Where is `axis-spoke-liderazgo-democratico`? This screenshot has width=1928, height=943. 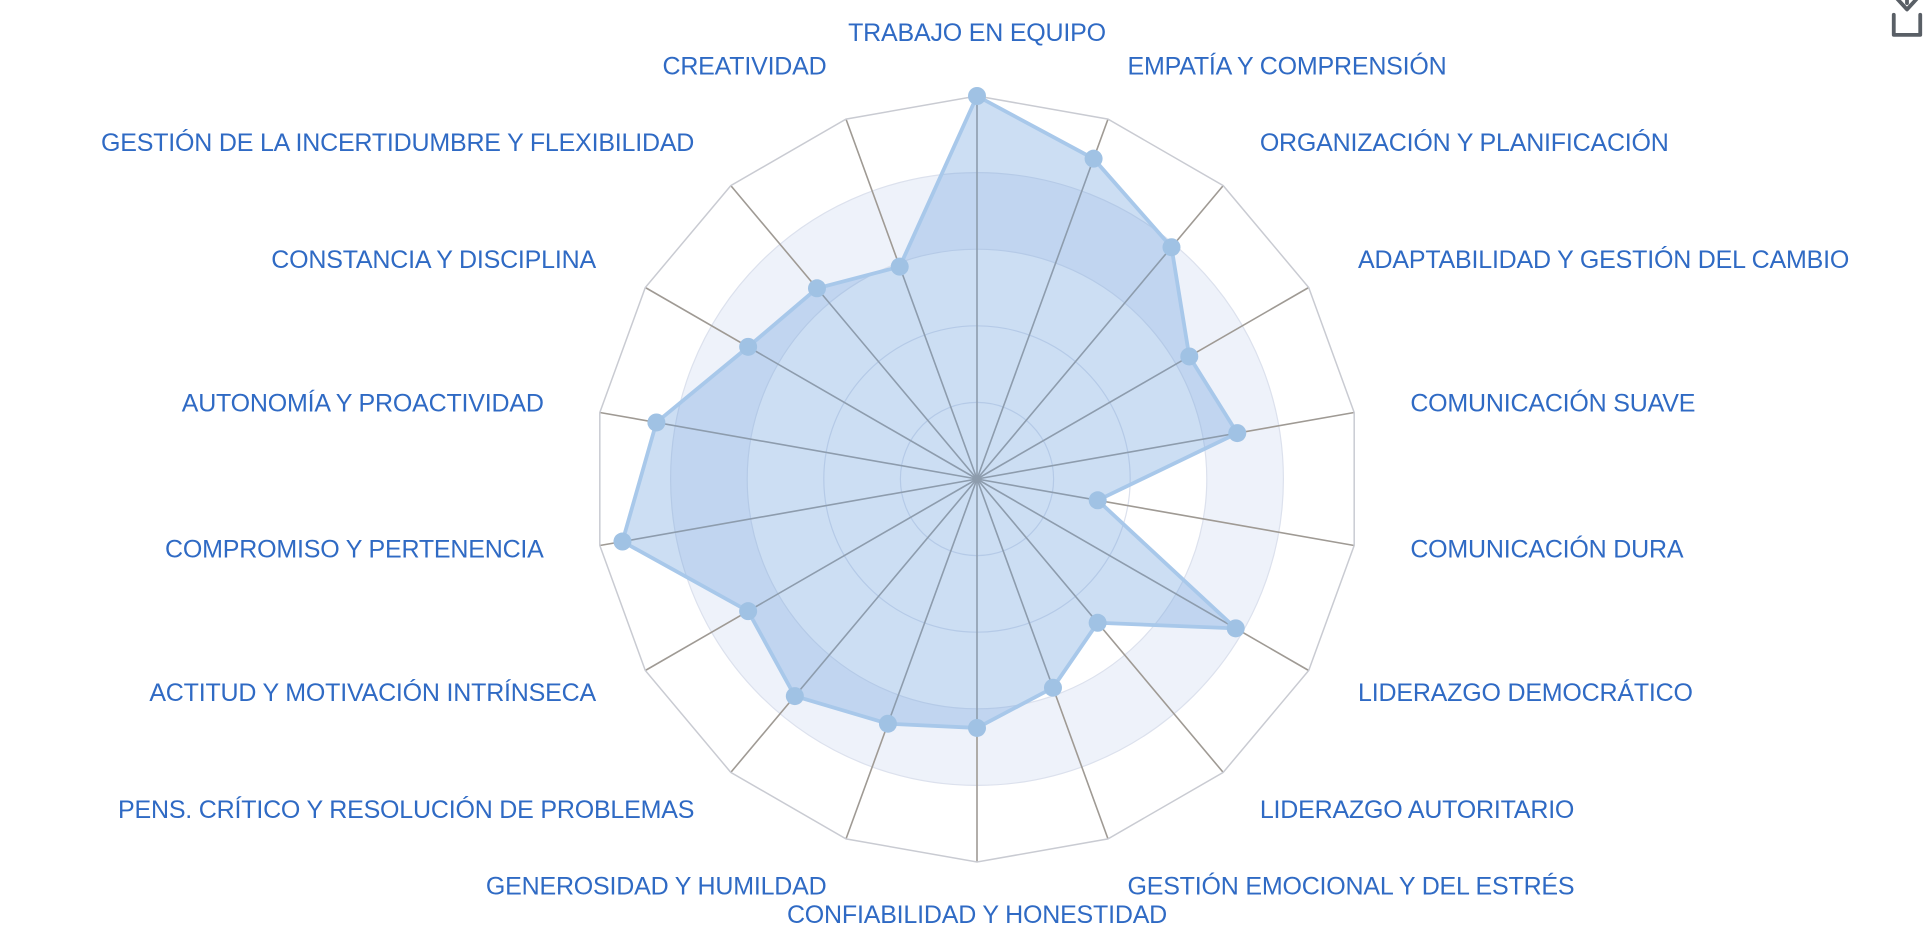 axis-spoke-liderazgo-democratico is located at coordinates (1143, 575).